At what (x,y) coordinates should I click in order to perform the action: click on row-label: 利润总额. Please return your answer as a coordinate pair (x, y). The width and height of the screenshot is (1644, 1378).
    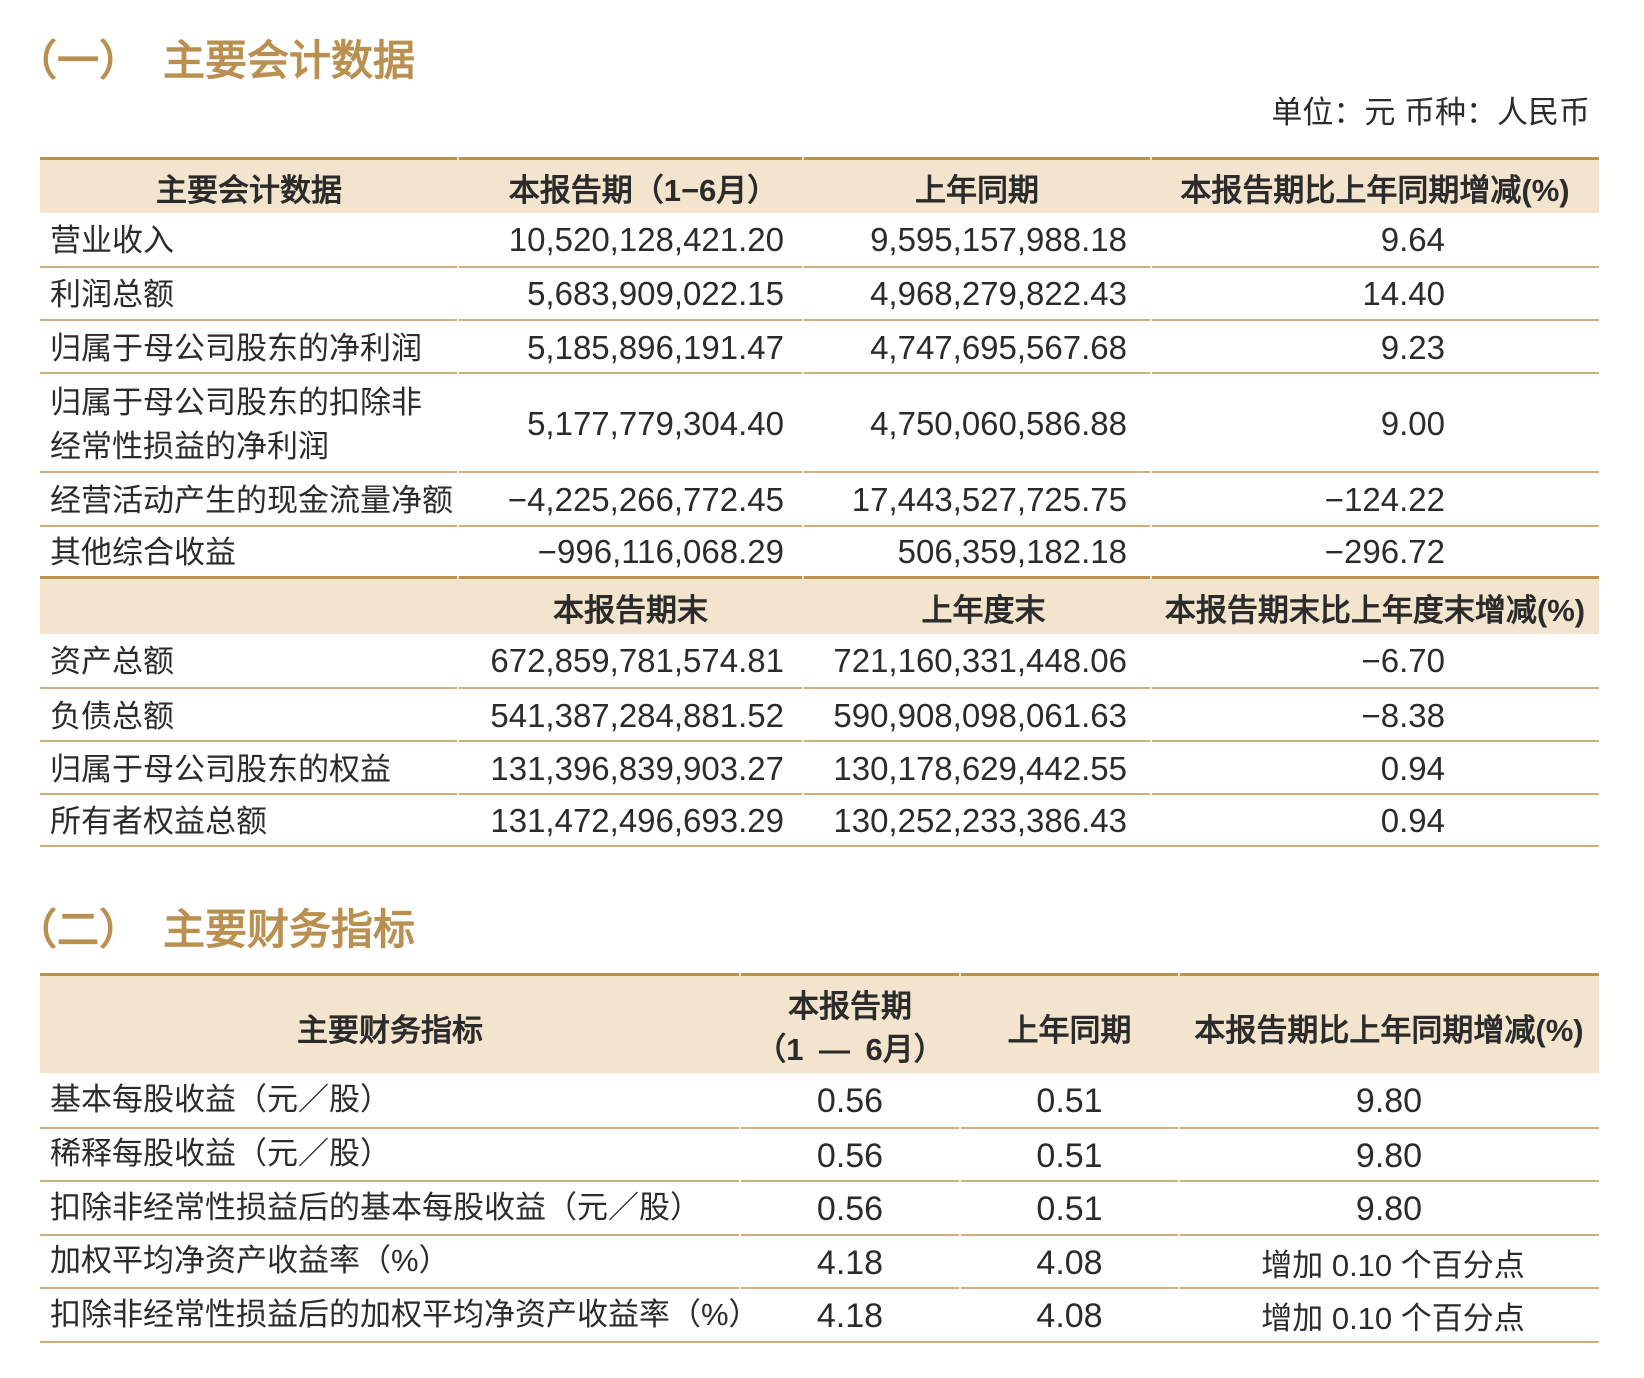
    Looking at the image, I should click on (249, 292).